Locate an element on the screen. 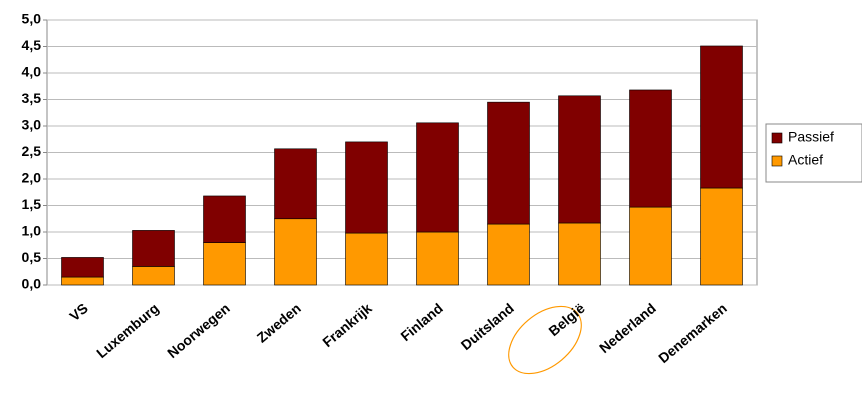 This screenshot has width=862, height=402. x-tick-label: Zweden is located at coordinates (279, 323).